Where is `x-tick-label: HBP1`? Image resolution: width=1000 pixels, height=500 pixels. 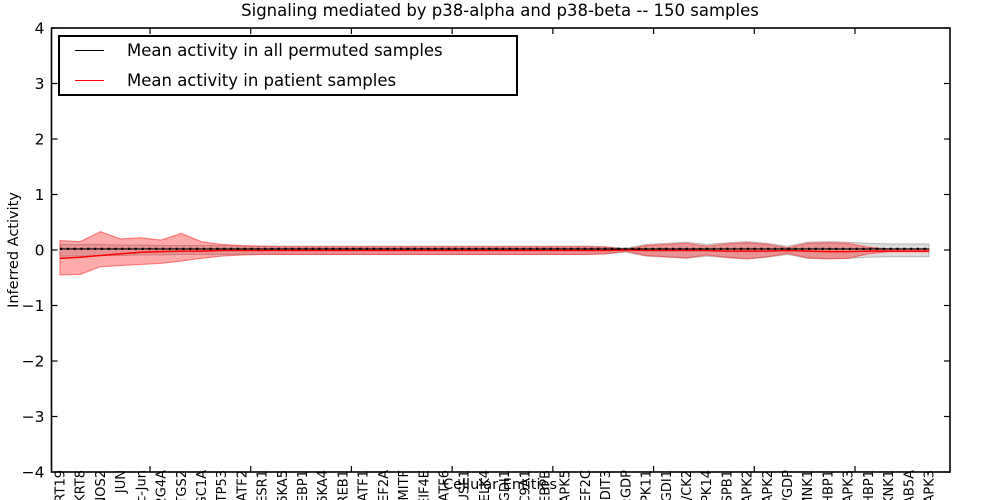 x-tick-label: HBP1 is located at coordinates (869, 485).